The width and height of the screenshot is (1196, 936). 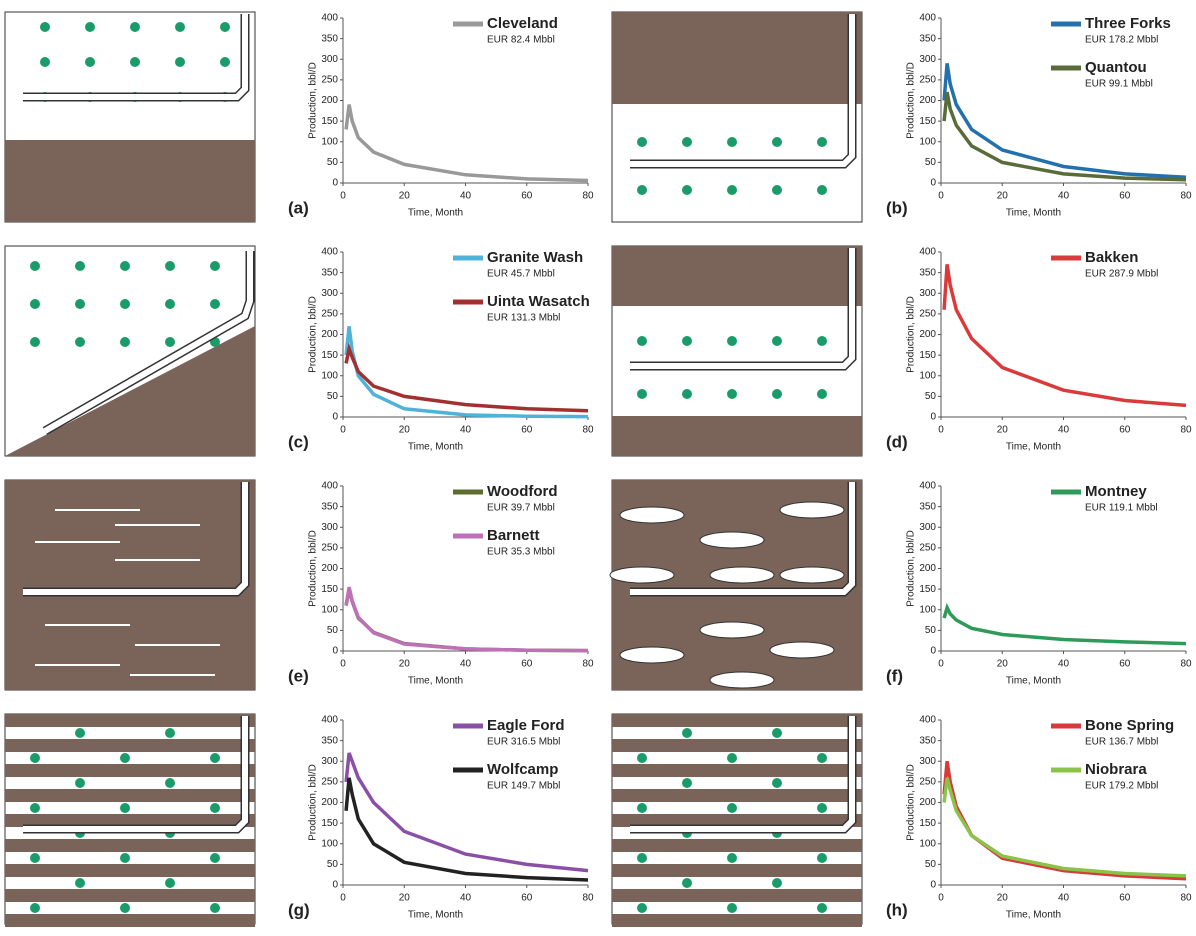 What do you see at coordinates (522, 491) in the screenshot?
I see `legend-label: Woodford` at bounding box center [522, 491].